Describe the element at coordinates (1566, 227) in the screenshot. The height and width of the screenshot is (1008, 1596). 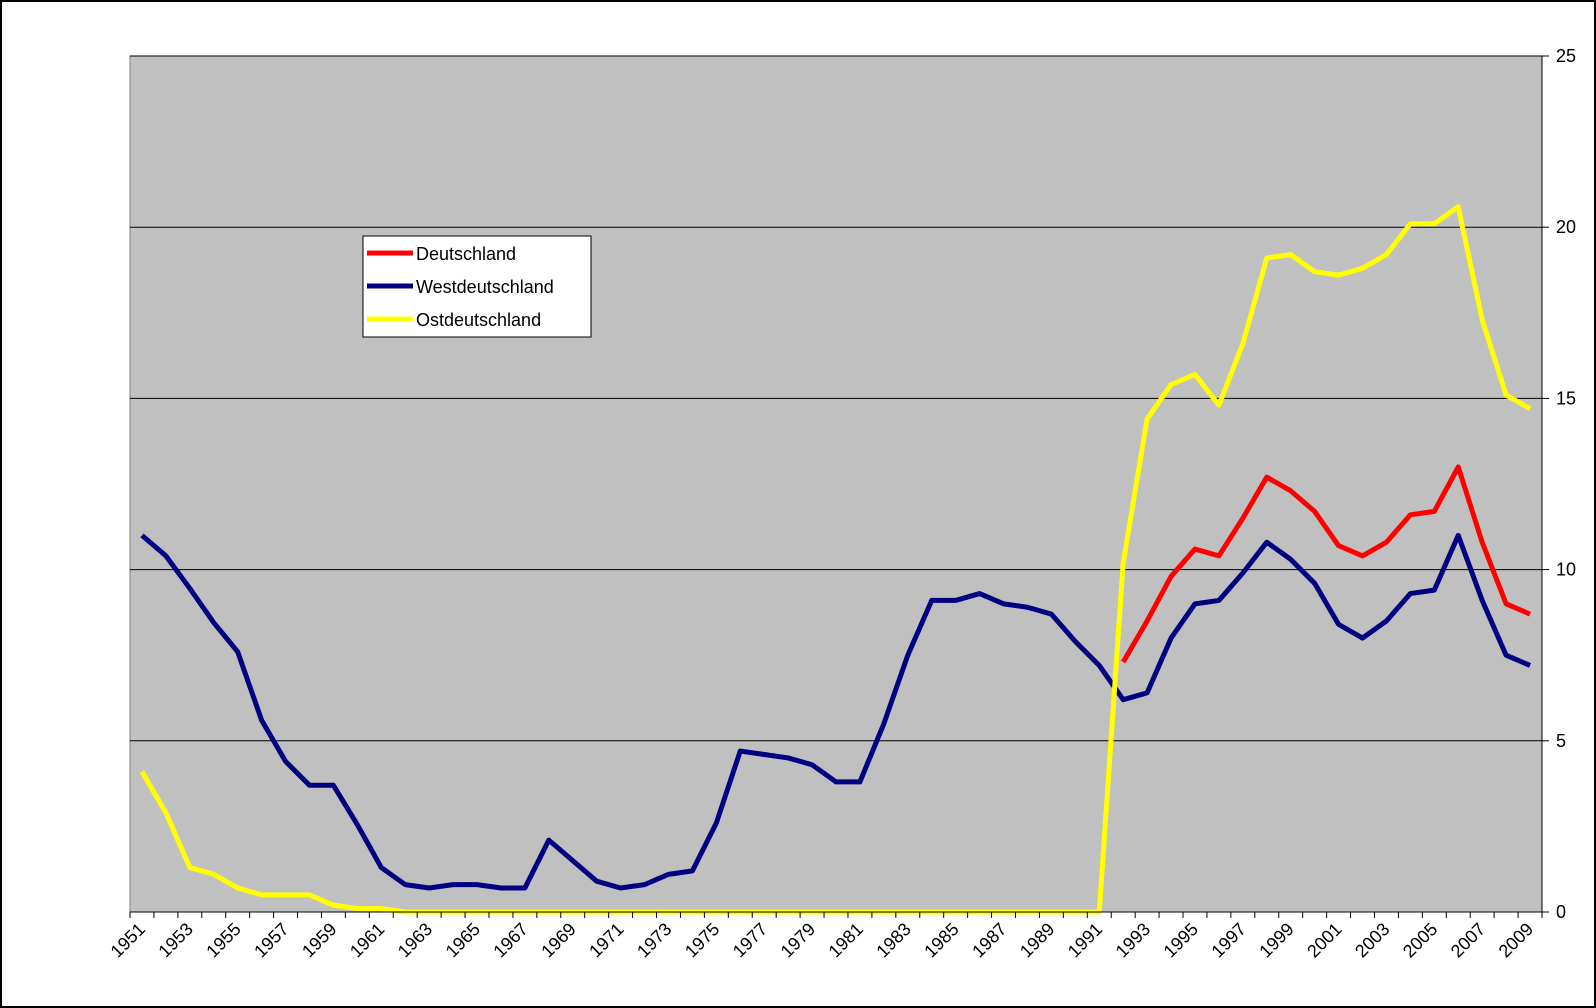
I see `y-tick-label: 20` at that location.